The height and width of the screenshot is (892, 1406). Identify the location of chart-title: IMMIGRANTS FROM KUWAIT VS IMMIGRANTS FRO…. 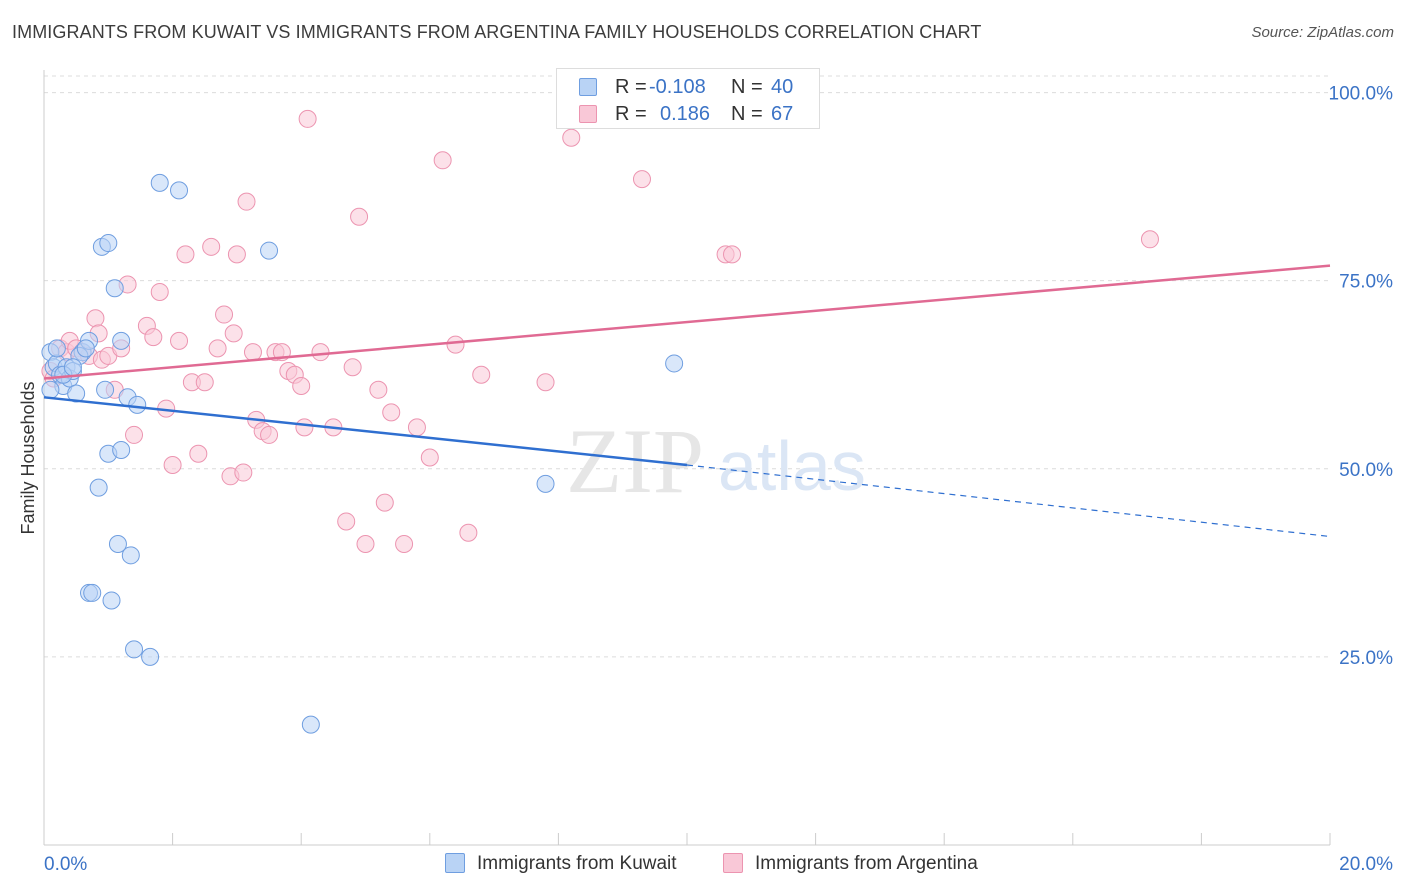
(497, 32).